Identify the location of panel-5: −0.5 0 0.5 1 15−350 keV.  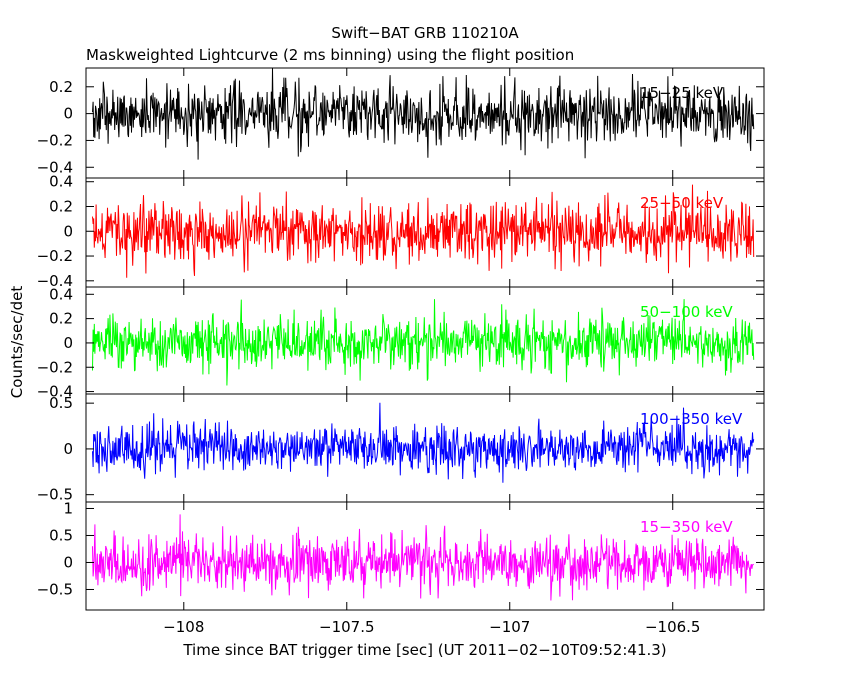
(401, 555).